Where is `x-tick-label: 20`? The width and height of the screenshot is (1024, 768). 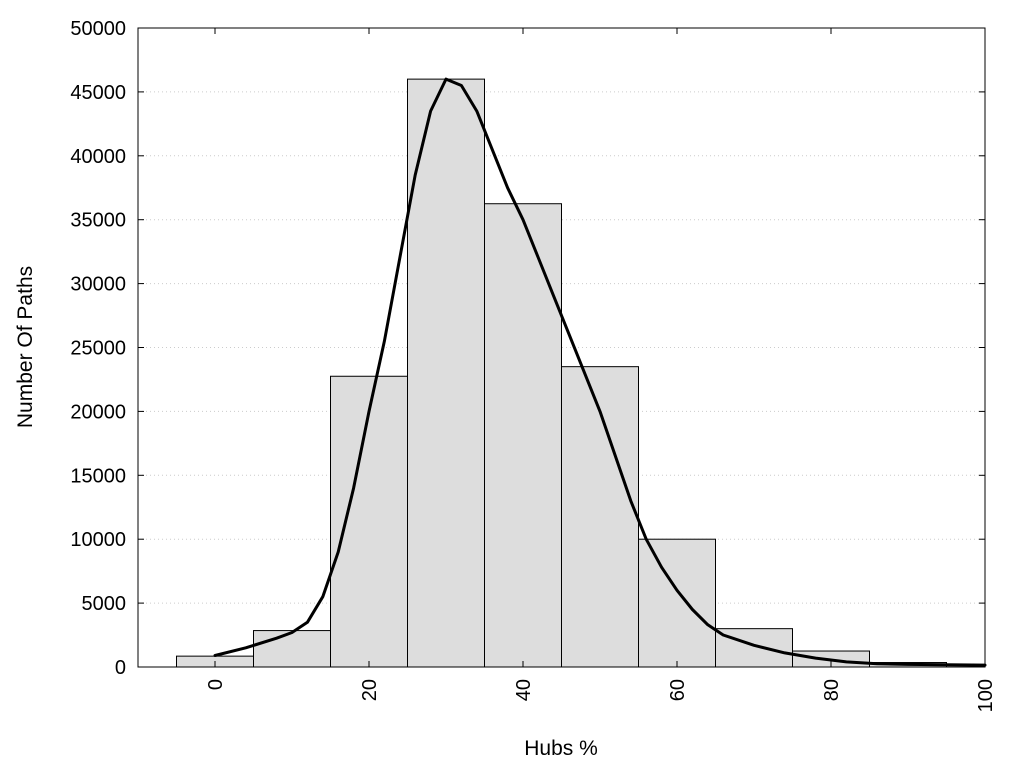
x-tick-label: 20 is located at coordinates (370, 690).